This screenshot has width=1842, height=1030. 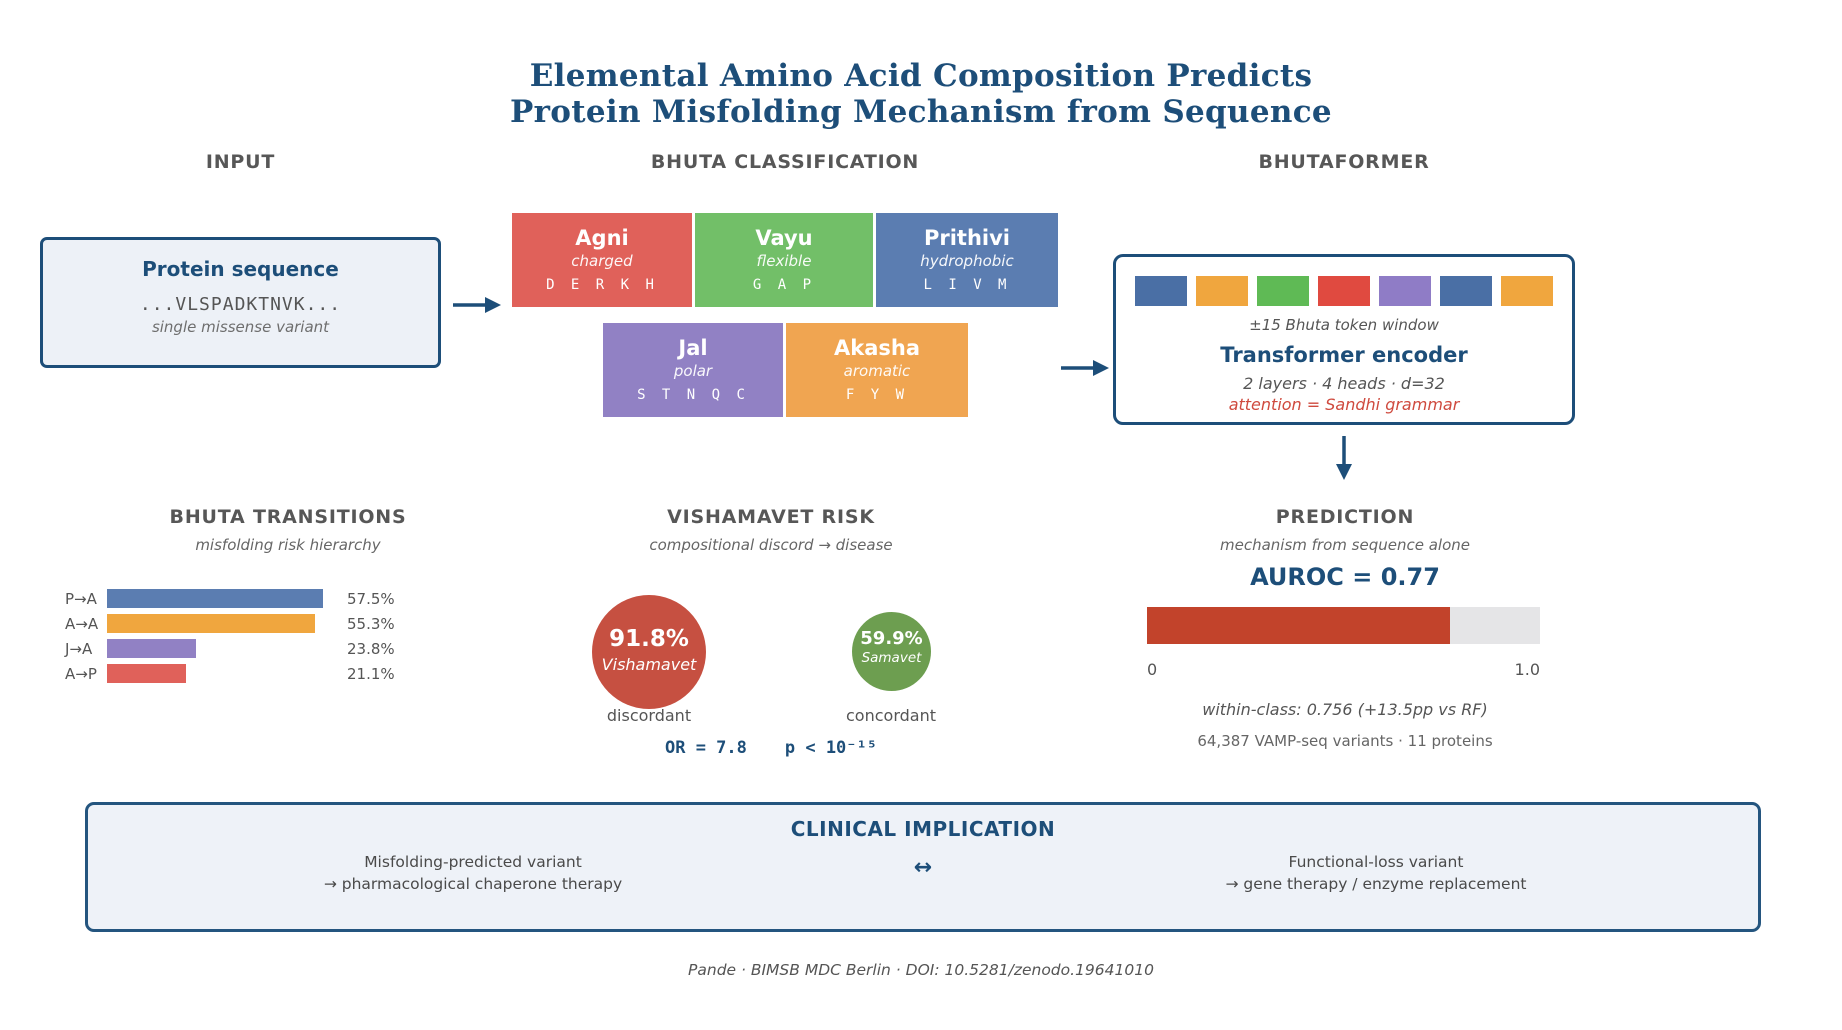 What do you see at coordinates (79, 648) in the screenshot?
I see `transition-label: J→A` at bounding box center [79, 648].